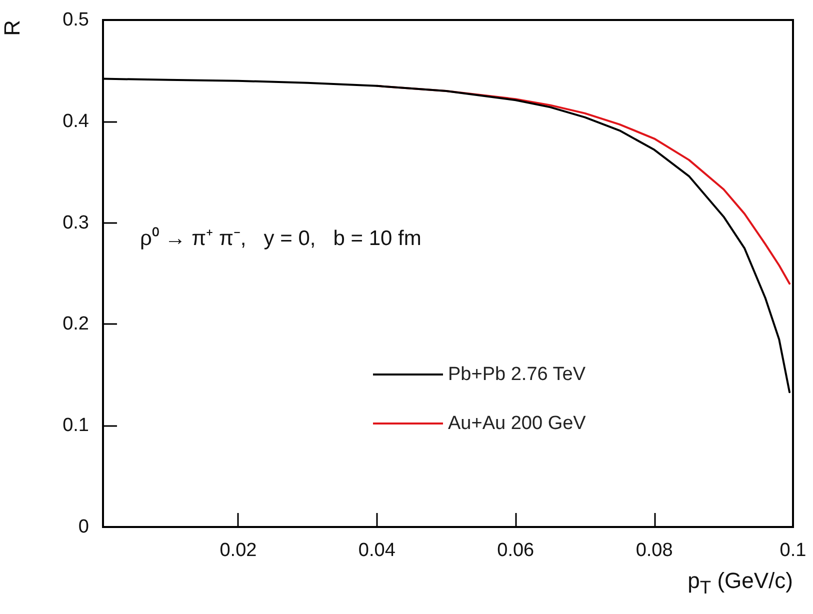 The image size is (813, 614). What do you see at coordinates (75, 324) in the screenshot?
I see `y-tick-label: 0.2` at bounding box center [75, 324].